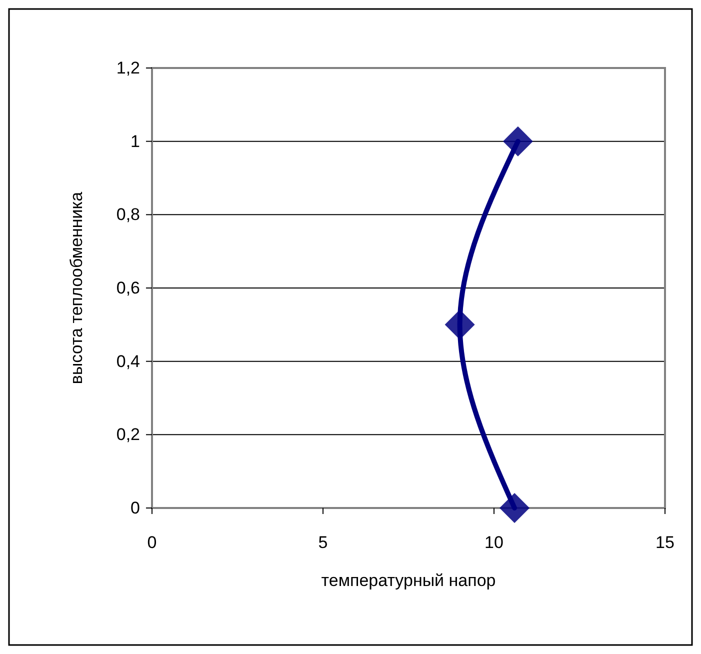 Image resolution: width=701 pixels, height=654 pixels. Describe the element at coordinates (76, 287) in the screenshot. I see `y-axis-title: высота теплообменника` at that location.